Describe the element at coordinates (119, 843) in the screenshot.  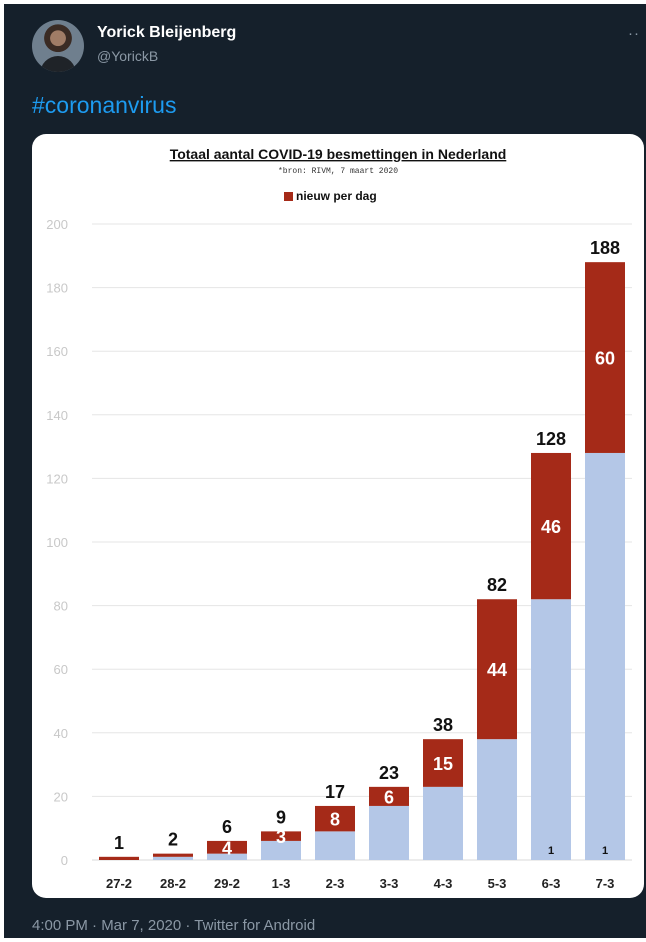
I see `total-label: 1` at that location.